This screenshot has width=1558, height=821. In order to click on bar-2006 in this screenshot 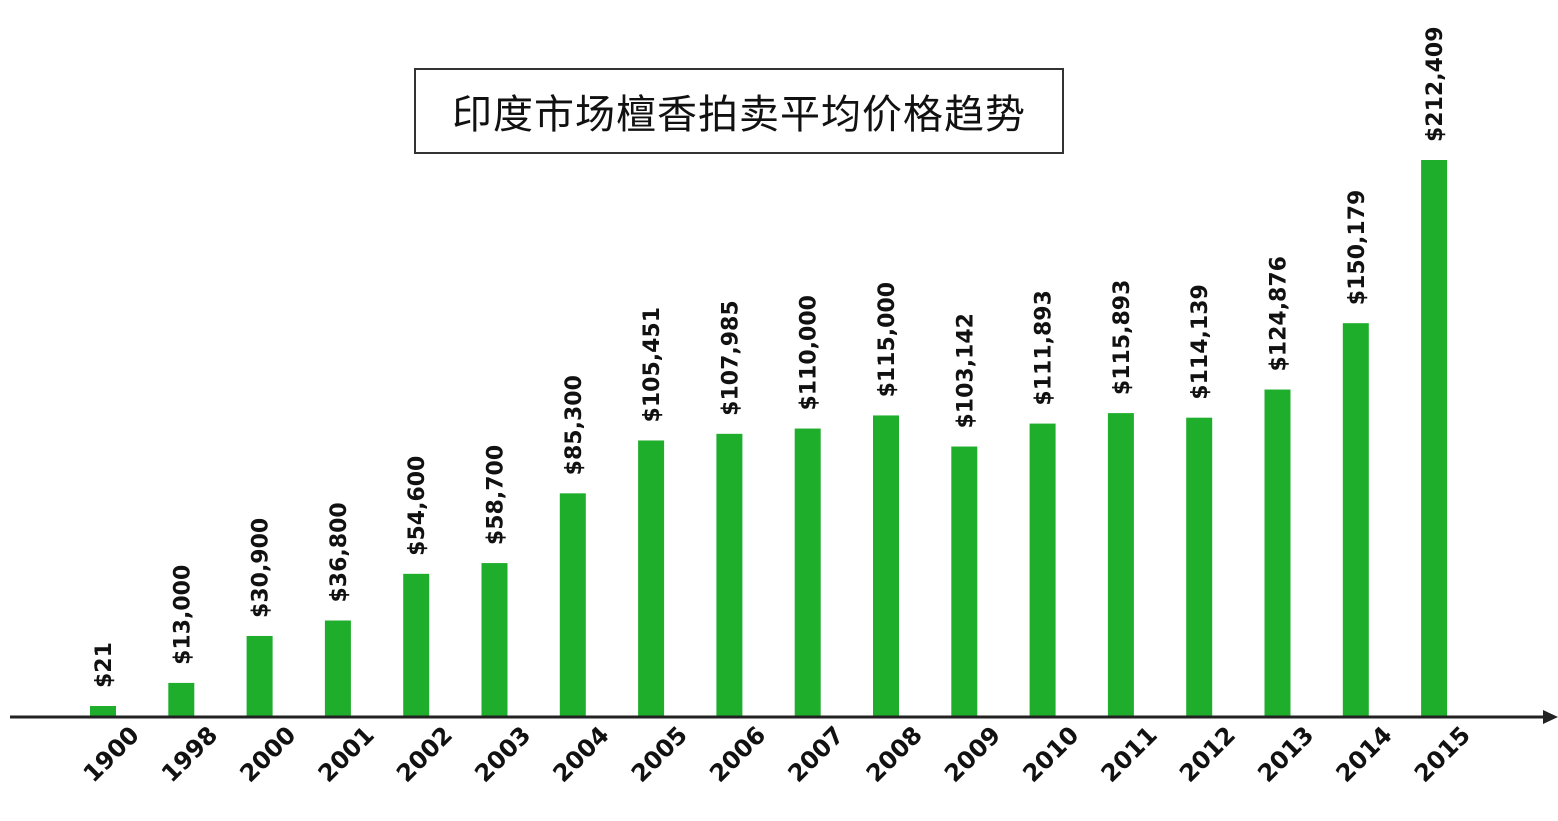, I will do `click(729, 575)`.